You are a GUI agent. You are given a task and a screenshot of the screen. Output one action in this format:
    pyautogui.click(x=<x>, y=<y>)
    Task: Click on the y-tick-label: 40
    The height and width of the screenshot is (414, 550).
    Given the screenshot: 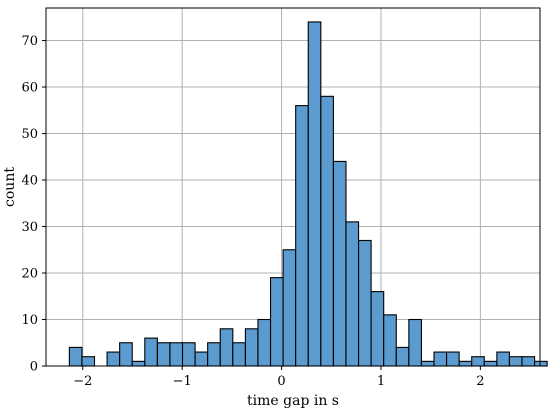 What is the action you would take?
    pyautogui.click(x=29, y=181)
    